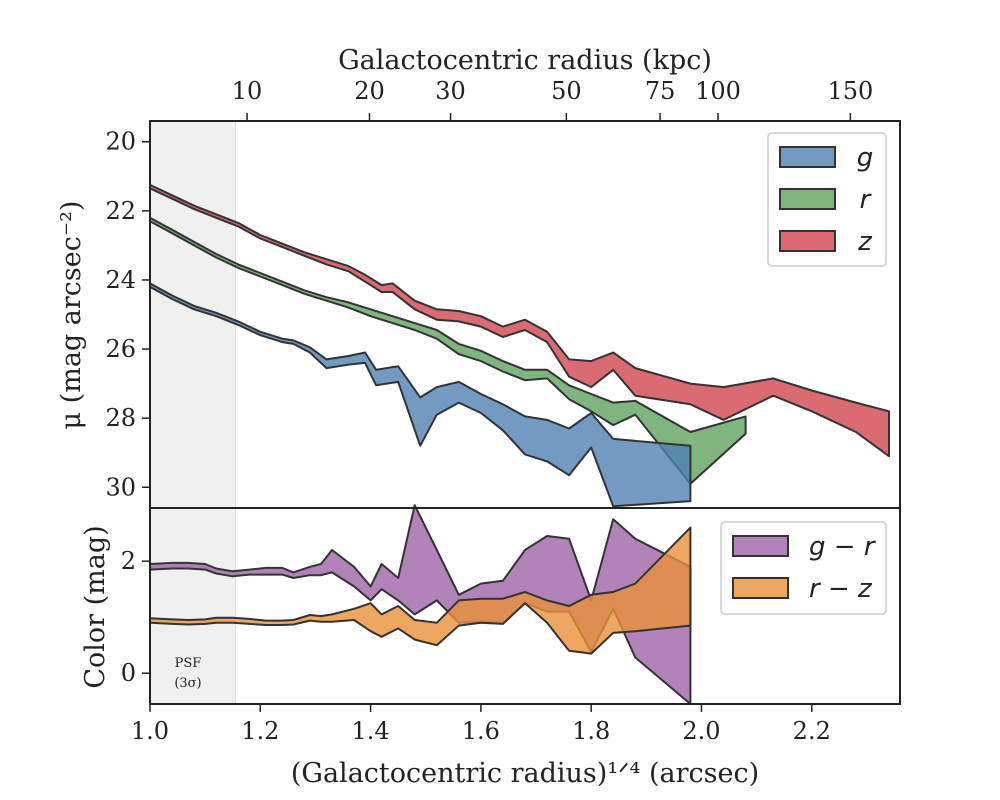  Describe the element at coordinates (865, 242) in the screenshot. I see `legend-label: z` at that location.